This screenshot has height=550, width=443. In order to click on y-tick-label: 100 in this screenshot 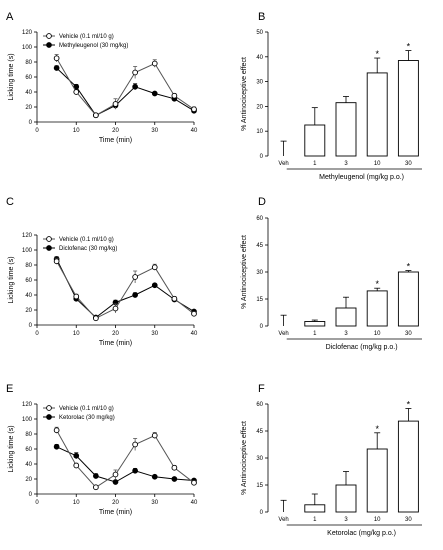, I will do `click(27, 251)`.